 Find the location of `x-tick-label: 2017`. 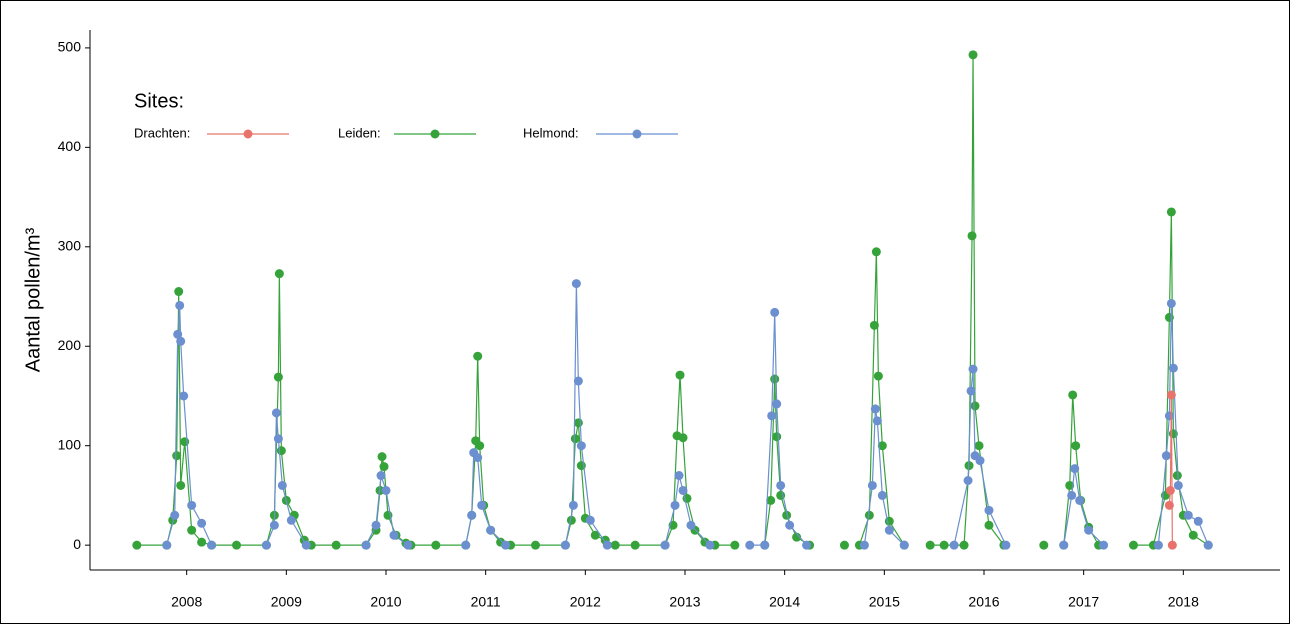

x-tick-label: 2017 is located at coordinates (1083, 602).